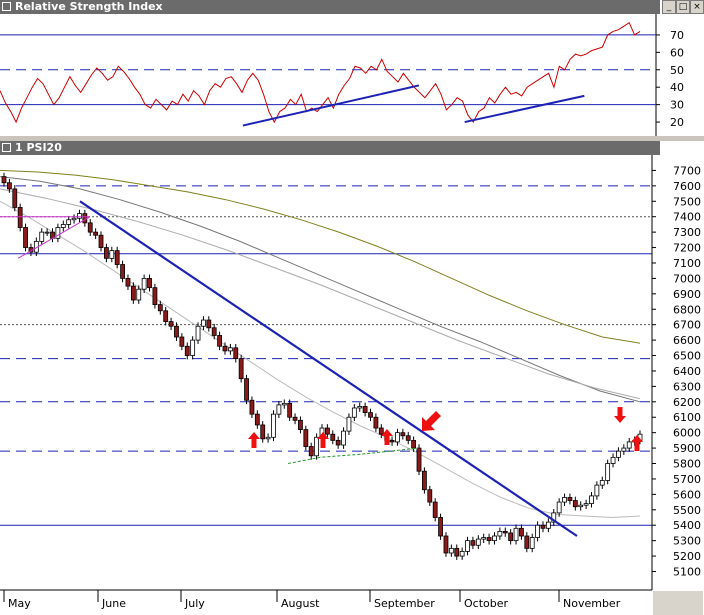 The width and height of the screenshot is (704, 615). What do you see at coordinates (687, 340) in the screenshot?
I see `y-tick-label: 6600` at bounding box center [687, 340].